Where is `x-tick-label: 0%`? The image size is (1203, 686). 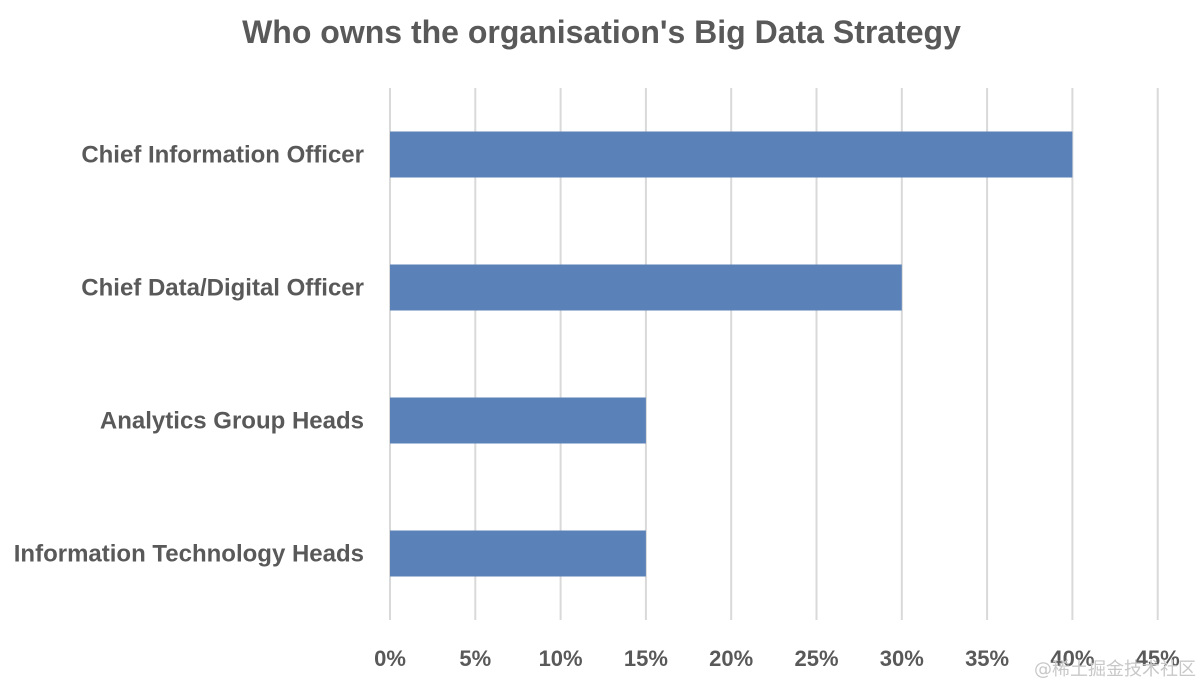 x-tick-label: 0% is located at coordinates (390, 658).